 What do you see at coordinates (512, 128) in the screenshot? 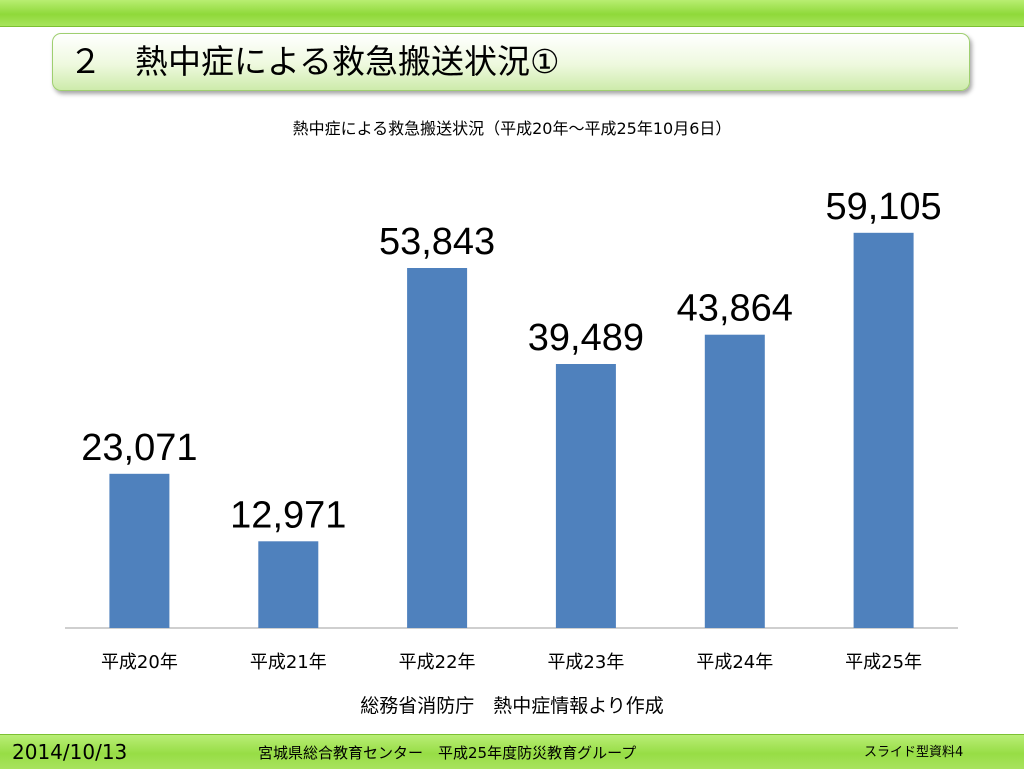
I see `chart-title: 熱中症による救急搬送状況（平成20年～平成25年10月6日）` at bounding box center [512, 128].